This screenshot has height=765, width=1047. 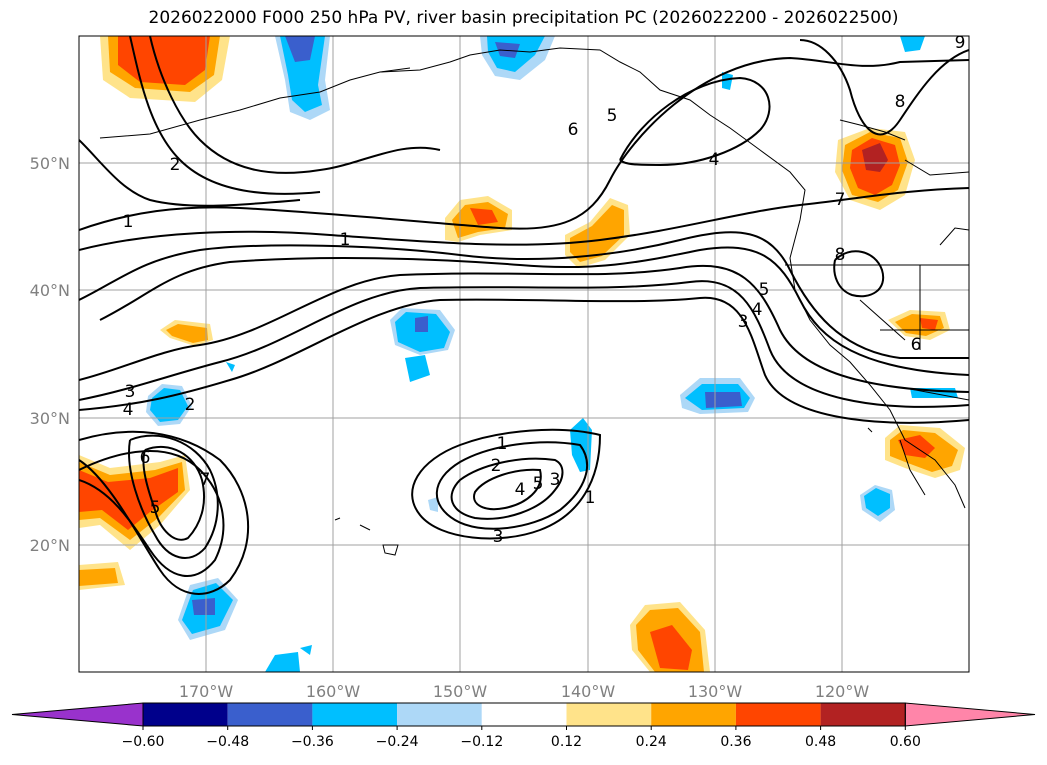 I want to click on lon-label-160w: 160°W, so click(x=333, y=691).